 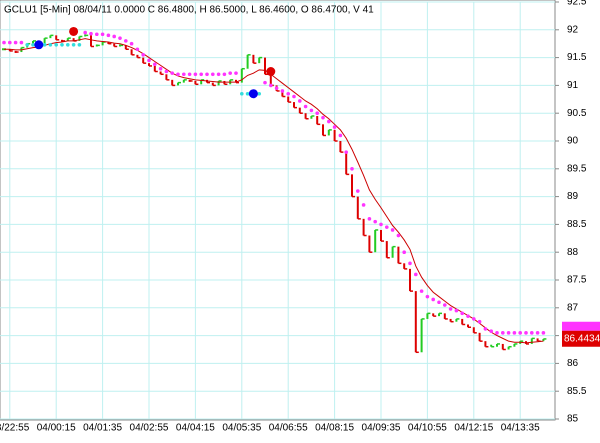 I want to click on x-tick-label: 04/10:55, so click(x=427, y=428).